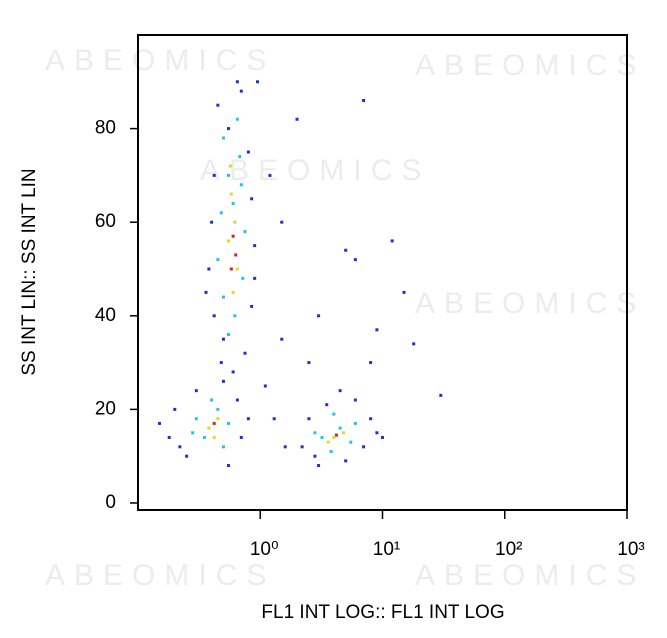 This screenshot has width=667, height=638. What do you see at coordinates (110, 502) in the screenshot?
I see `y-tick-label: 0` at bounding box center [110, 502].